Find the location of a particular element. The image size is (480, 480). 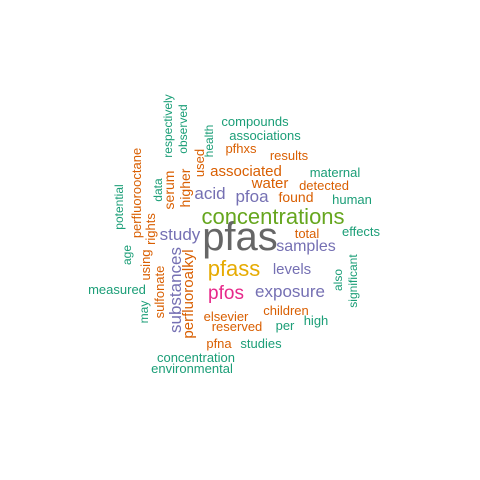

word-detected: detected is located at coordinates (324, 185).